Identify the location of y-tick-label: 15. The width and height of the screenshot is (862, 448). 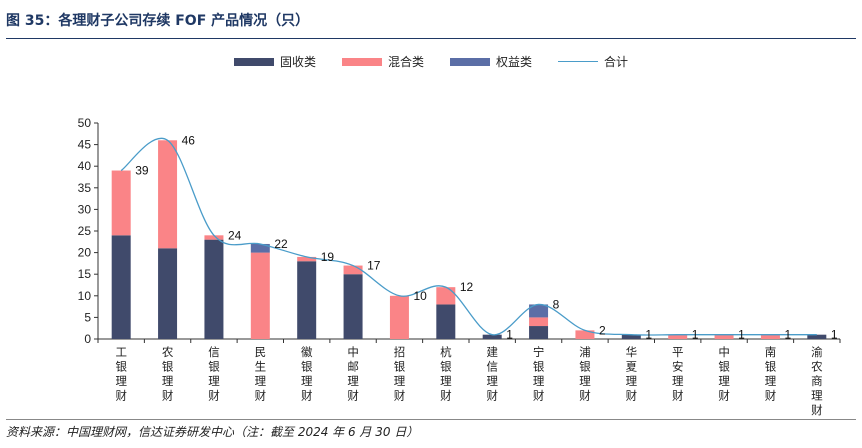
(85, 274).